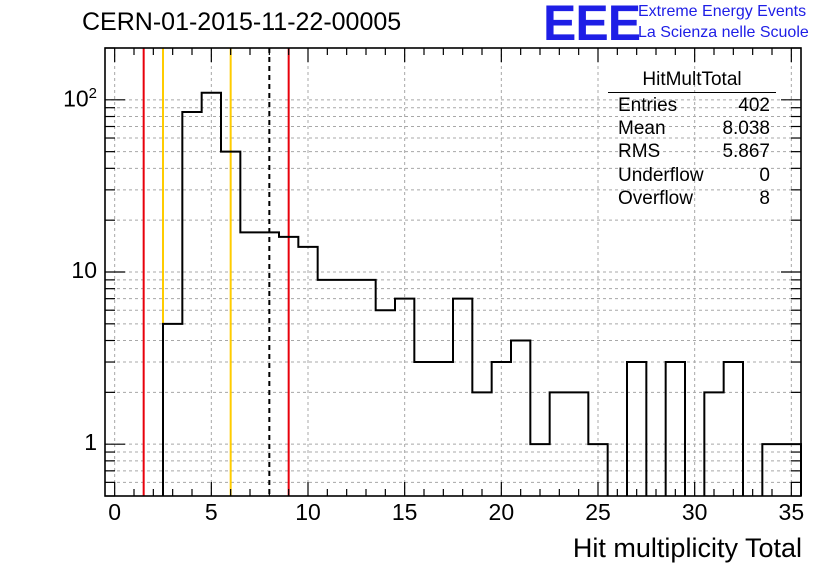 This screenshot has width=836, height=572. I want to click on stats-value: 0, so click(764, 175).